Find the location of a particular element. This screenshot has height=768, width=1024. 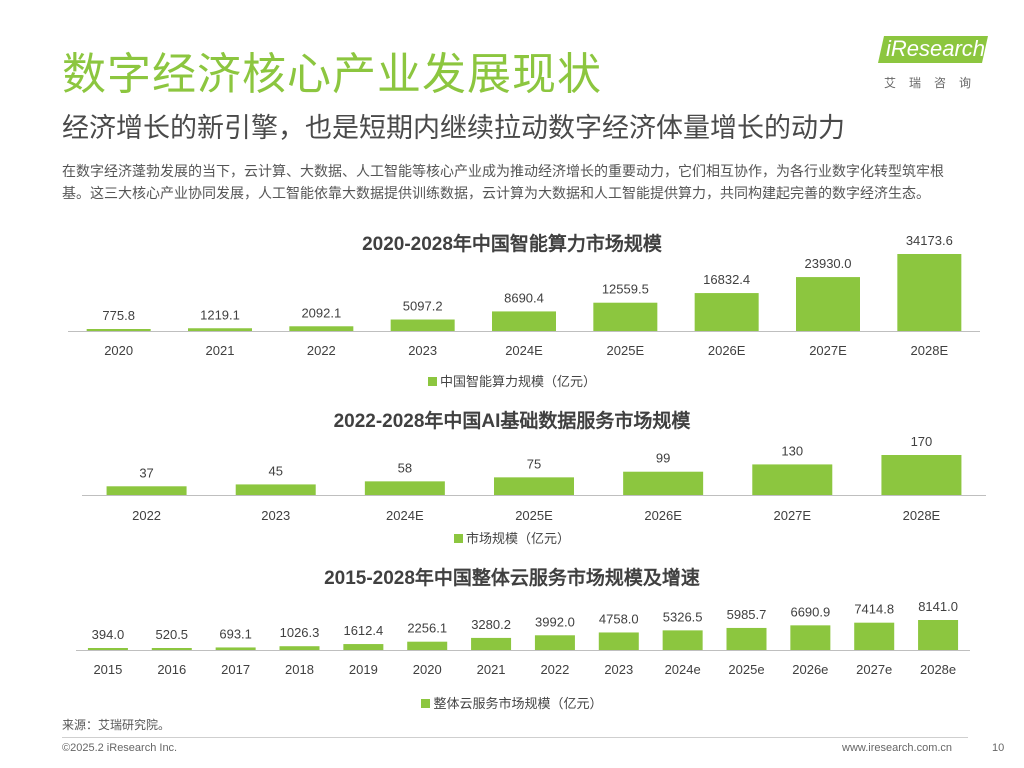

chart3-data-label: 2256.1 is located at coordinates (427, 628).